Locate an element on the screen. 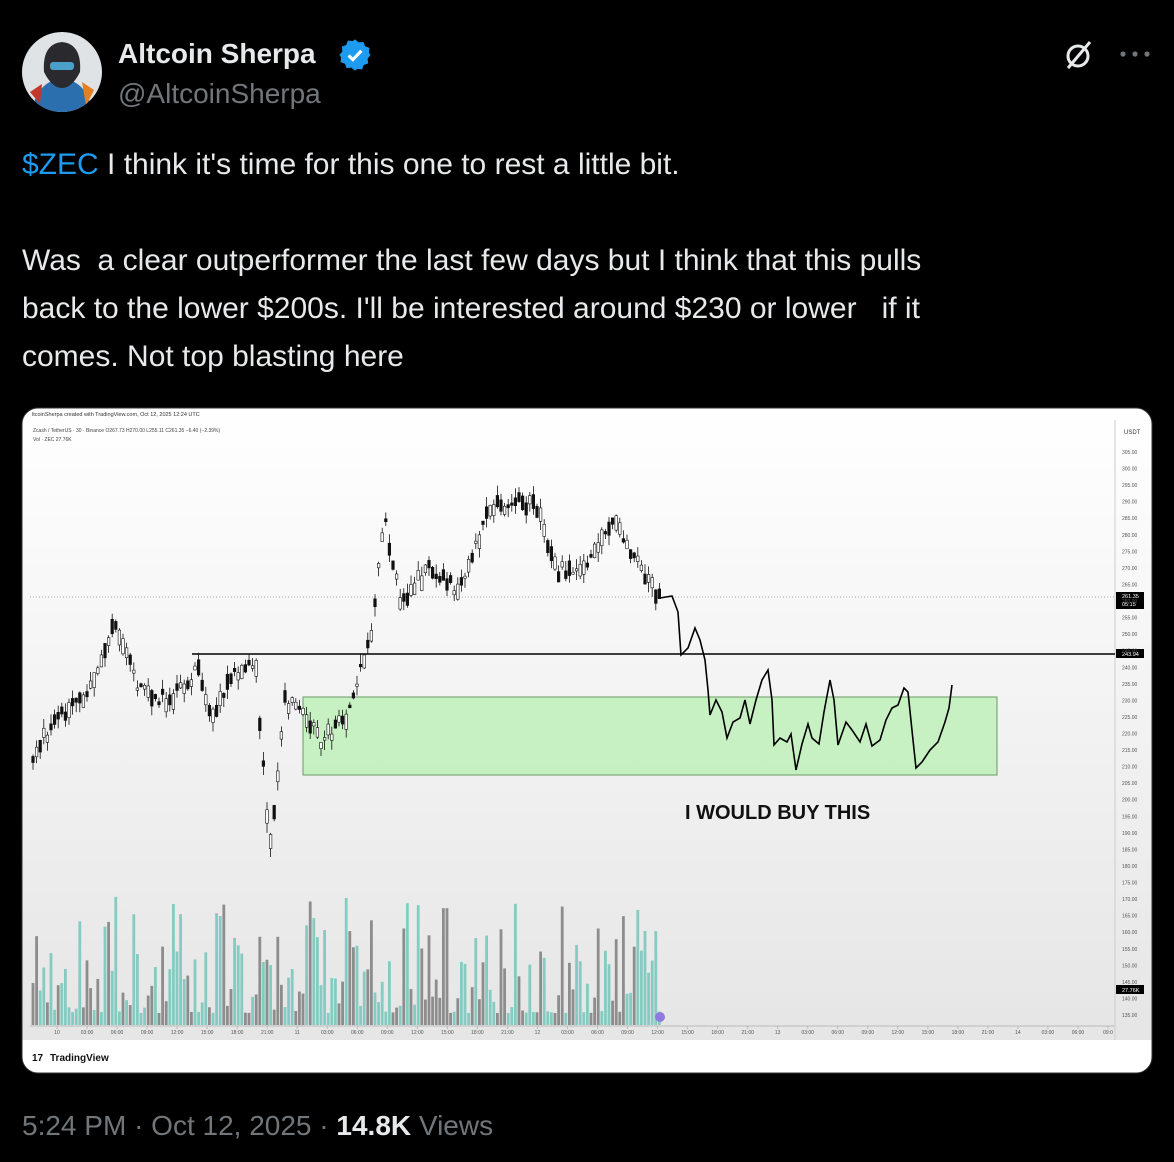 Image resolution: width=1174 pixels, height=1162 pixels. more-menu is located at coordinates (1136, 54).